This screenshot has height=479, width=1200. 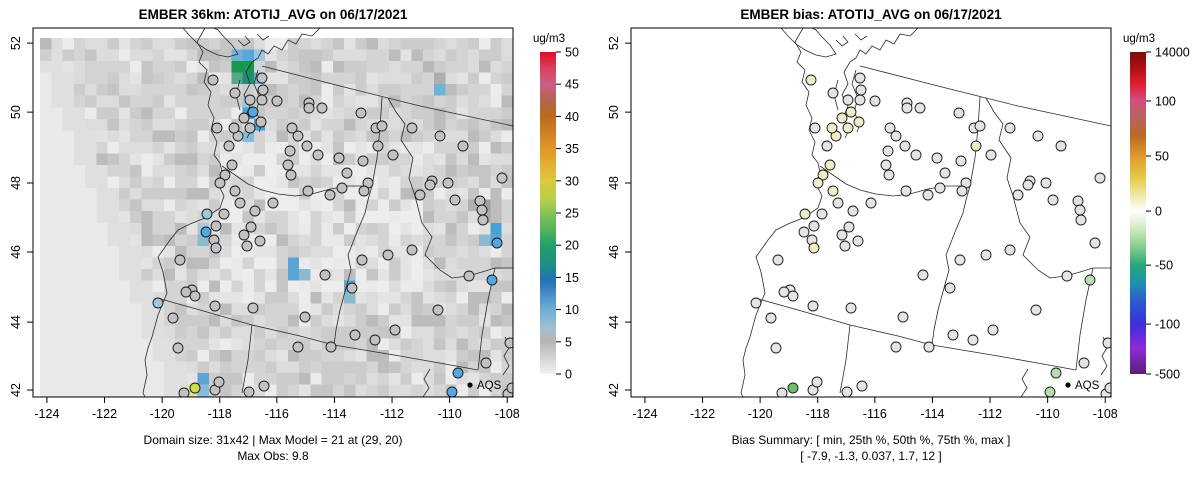 What do you see at coordinates (16, 43) in the screenshot?
I see `y-tick-label: 52` at bounding box center [16, 43].